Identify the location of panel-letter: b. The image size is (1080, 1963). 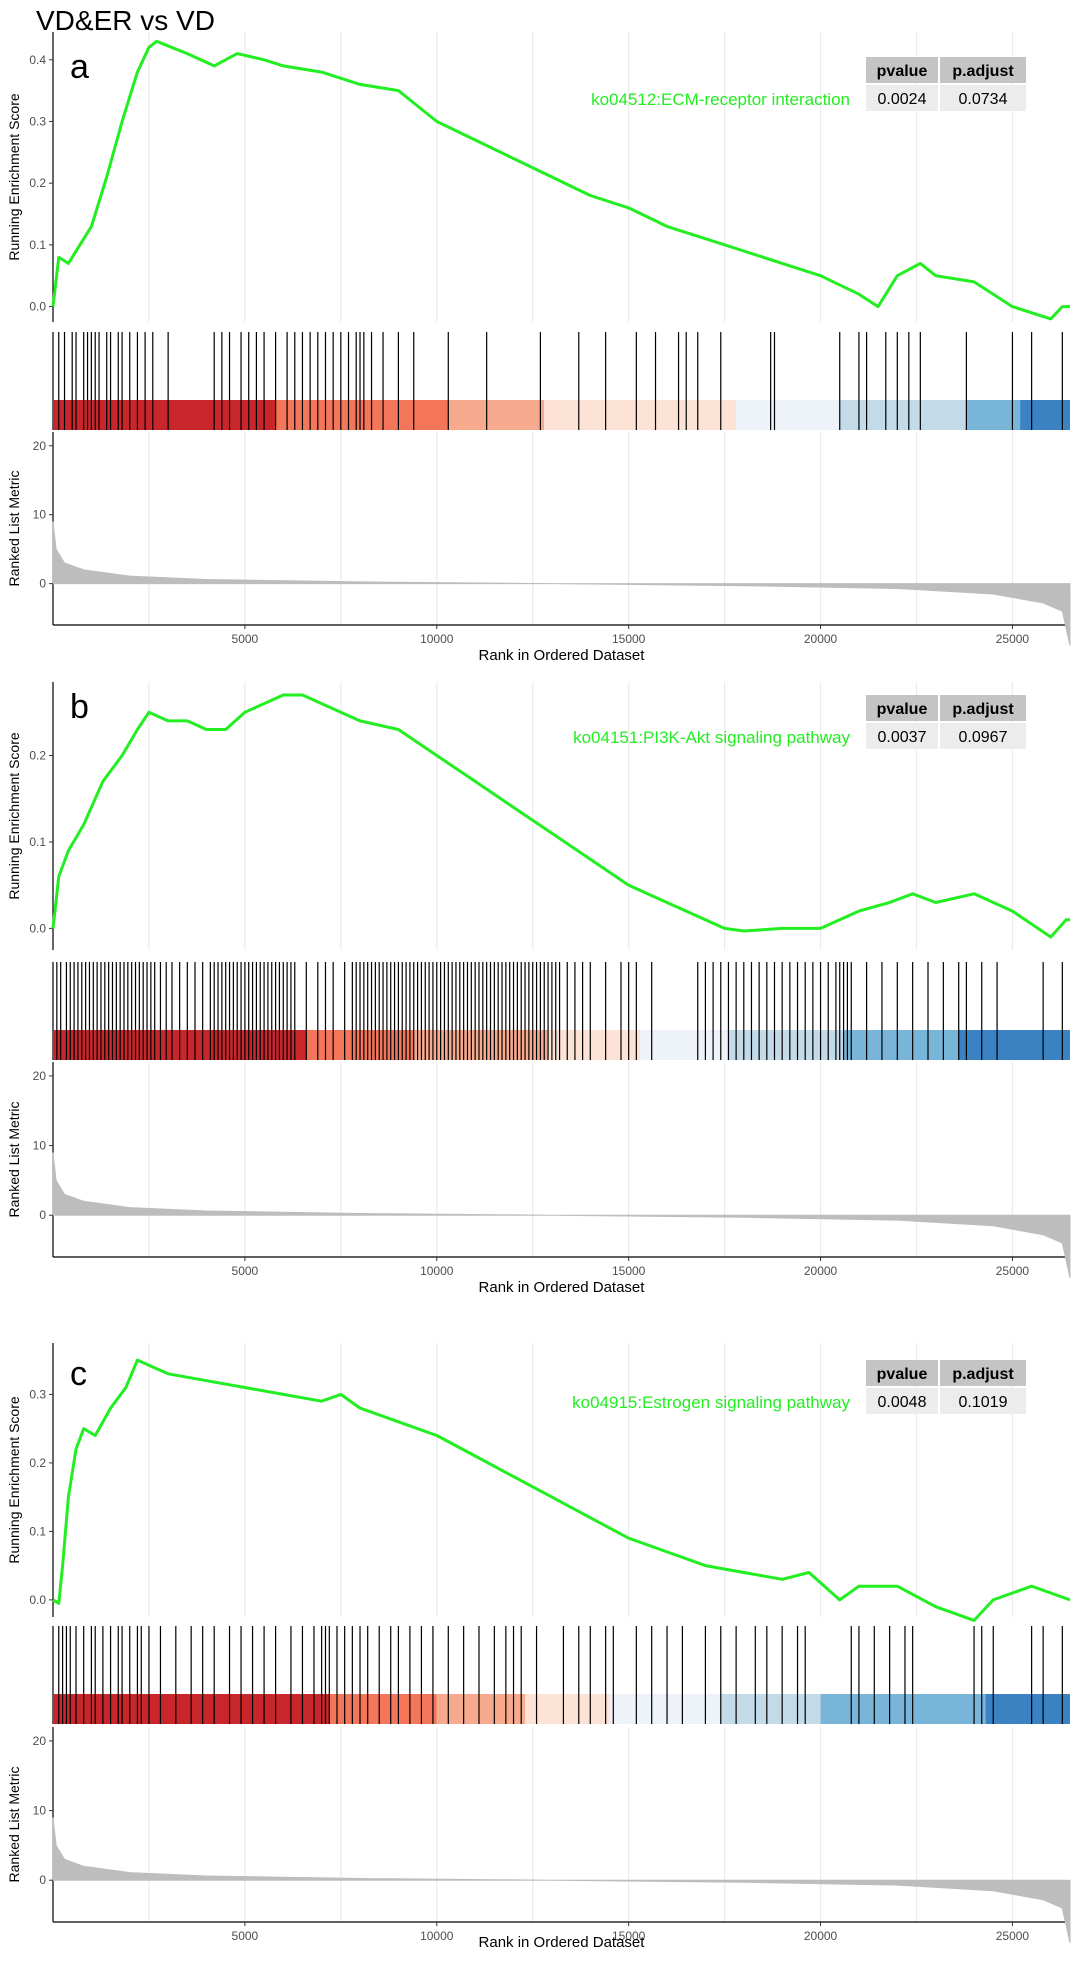
(79, 707).